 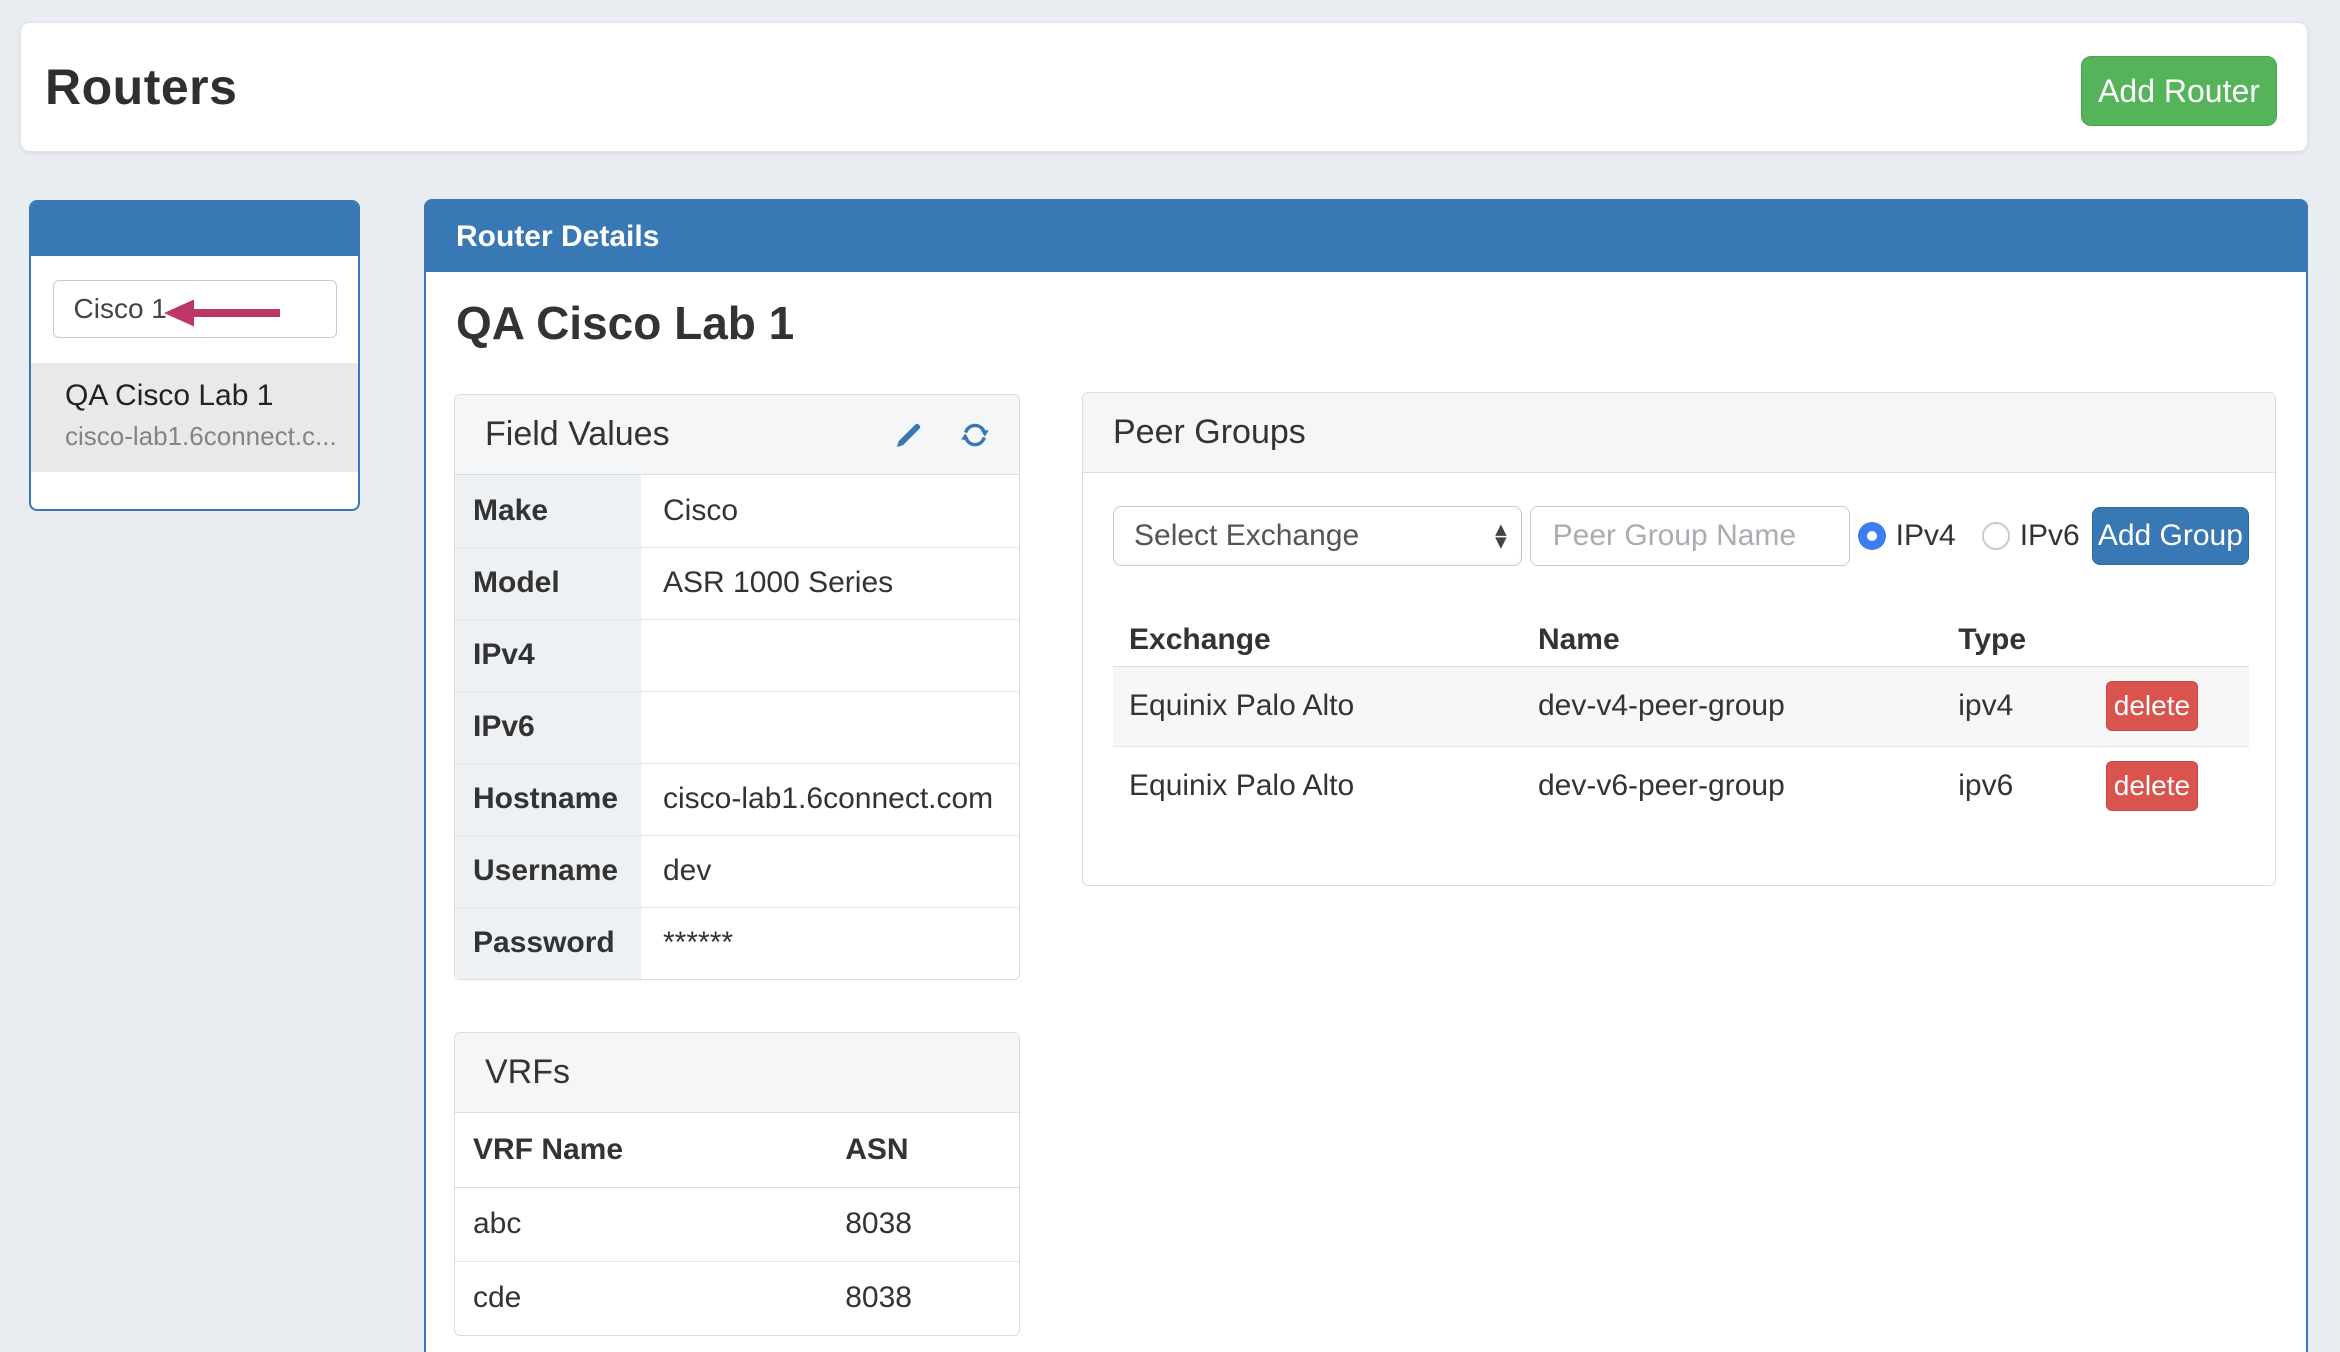 What do you see at coordinates (737, 1073) in the screenshot?
I see `vrfs-header: VRFs` at bounding box center [737, 1073].